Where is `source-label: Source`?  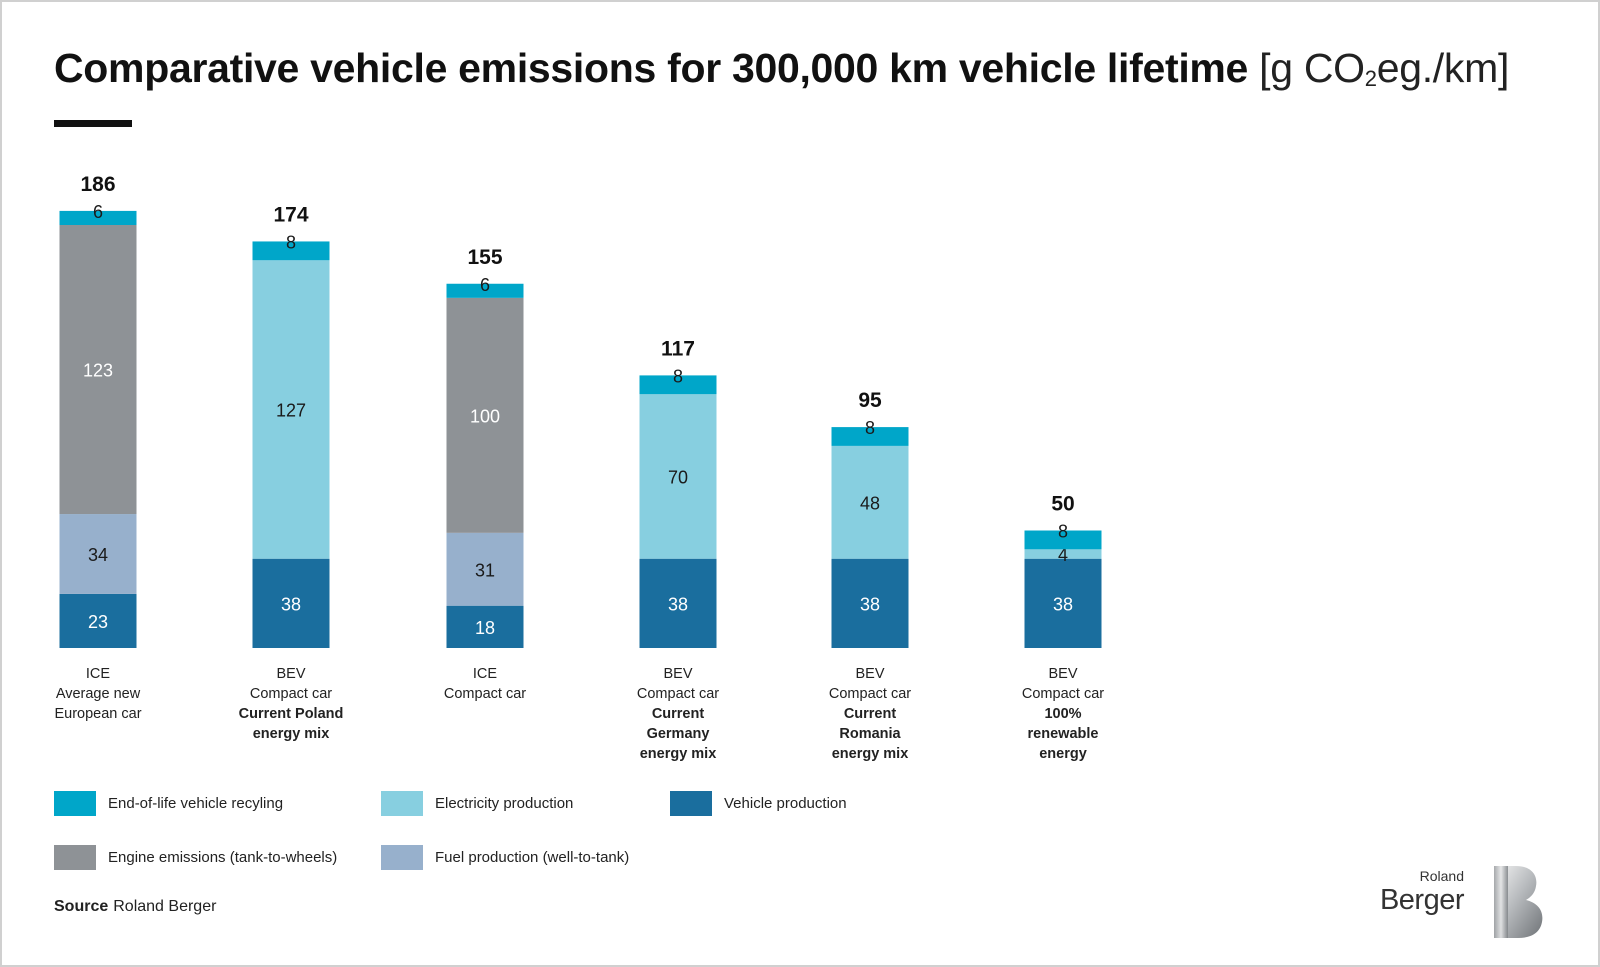
source-label: Source is located at coordinates (81, 906).